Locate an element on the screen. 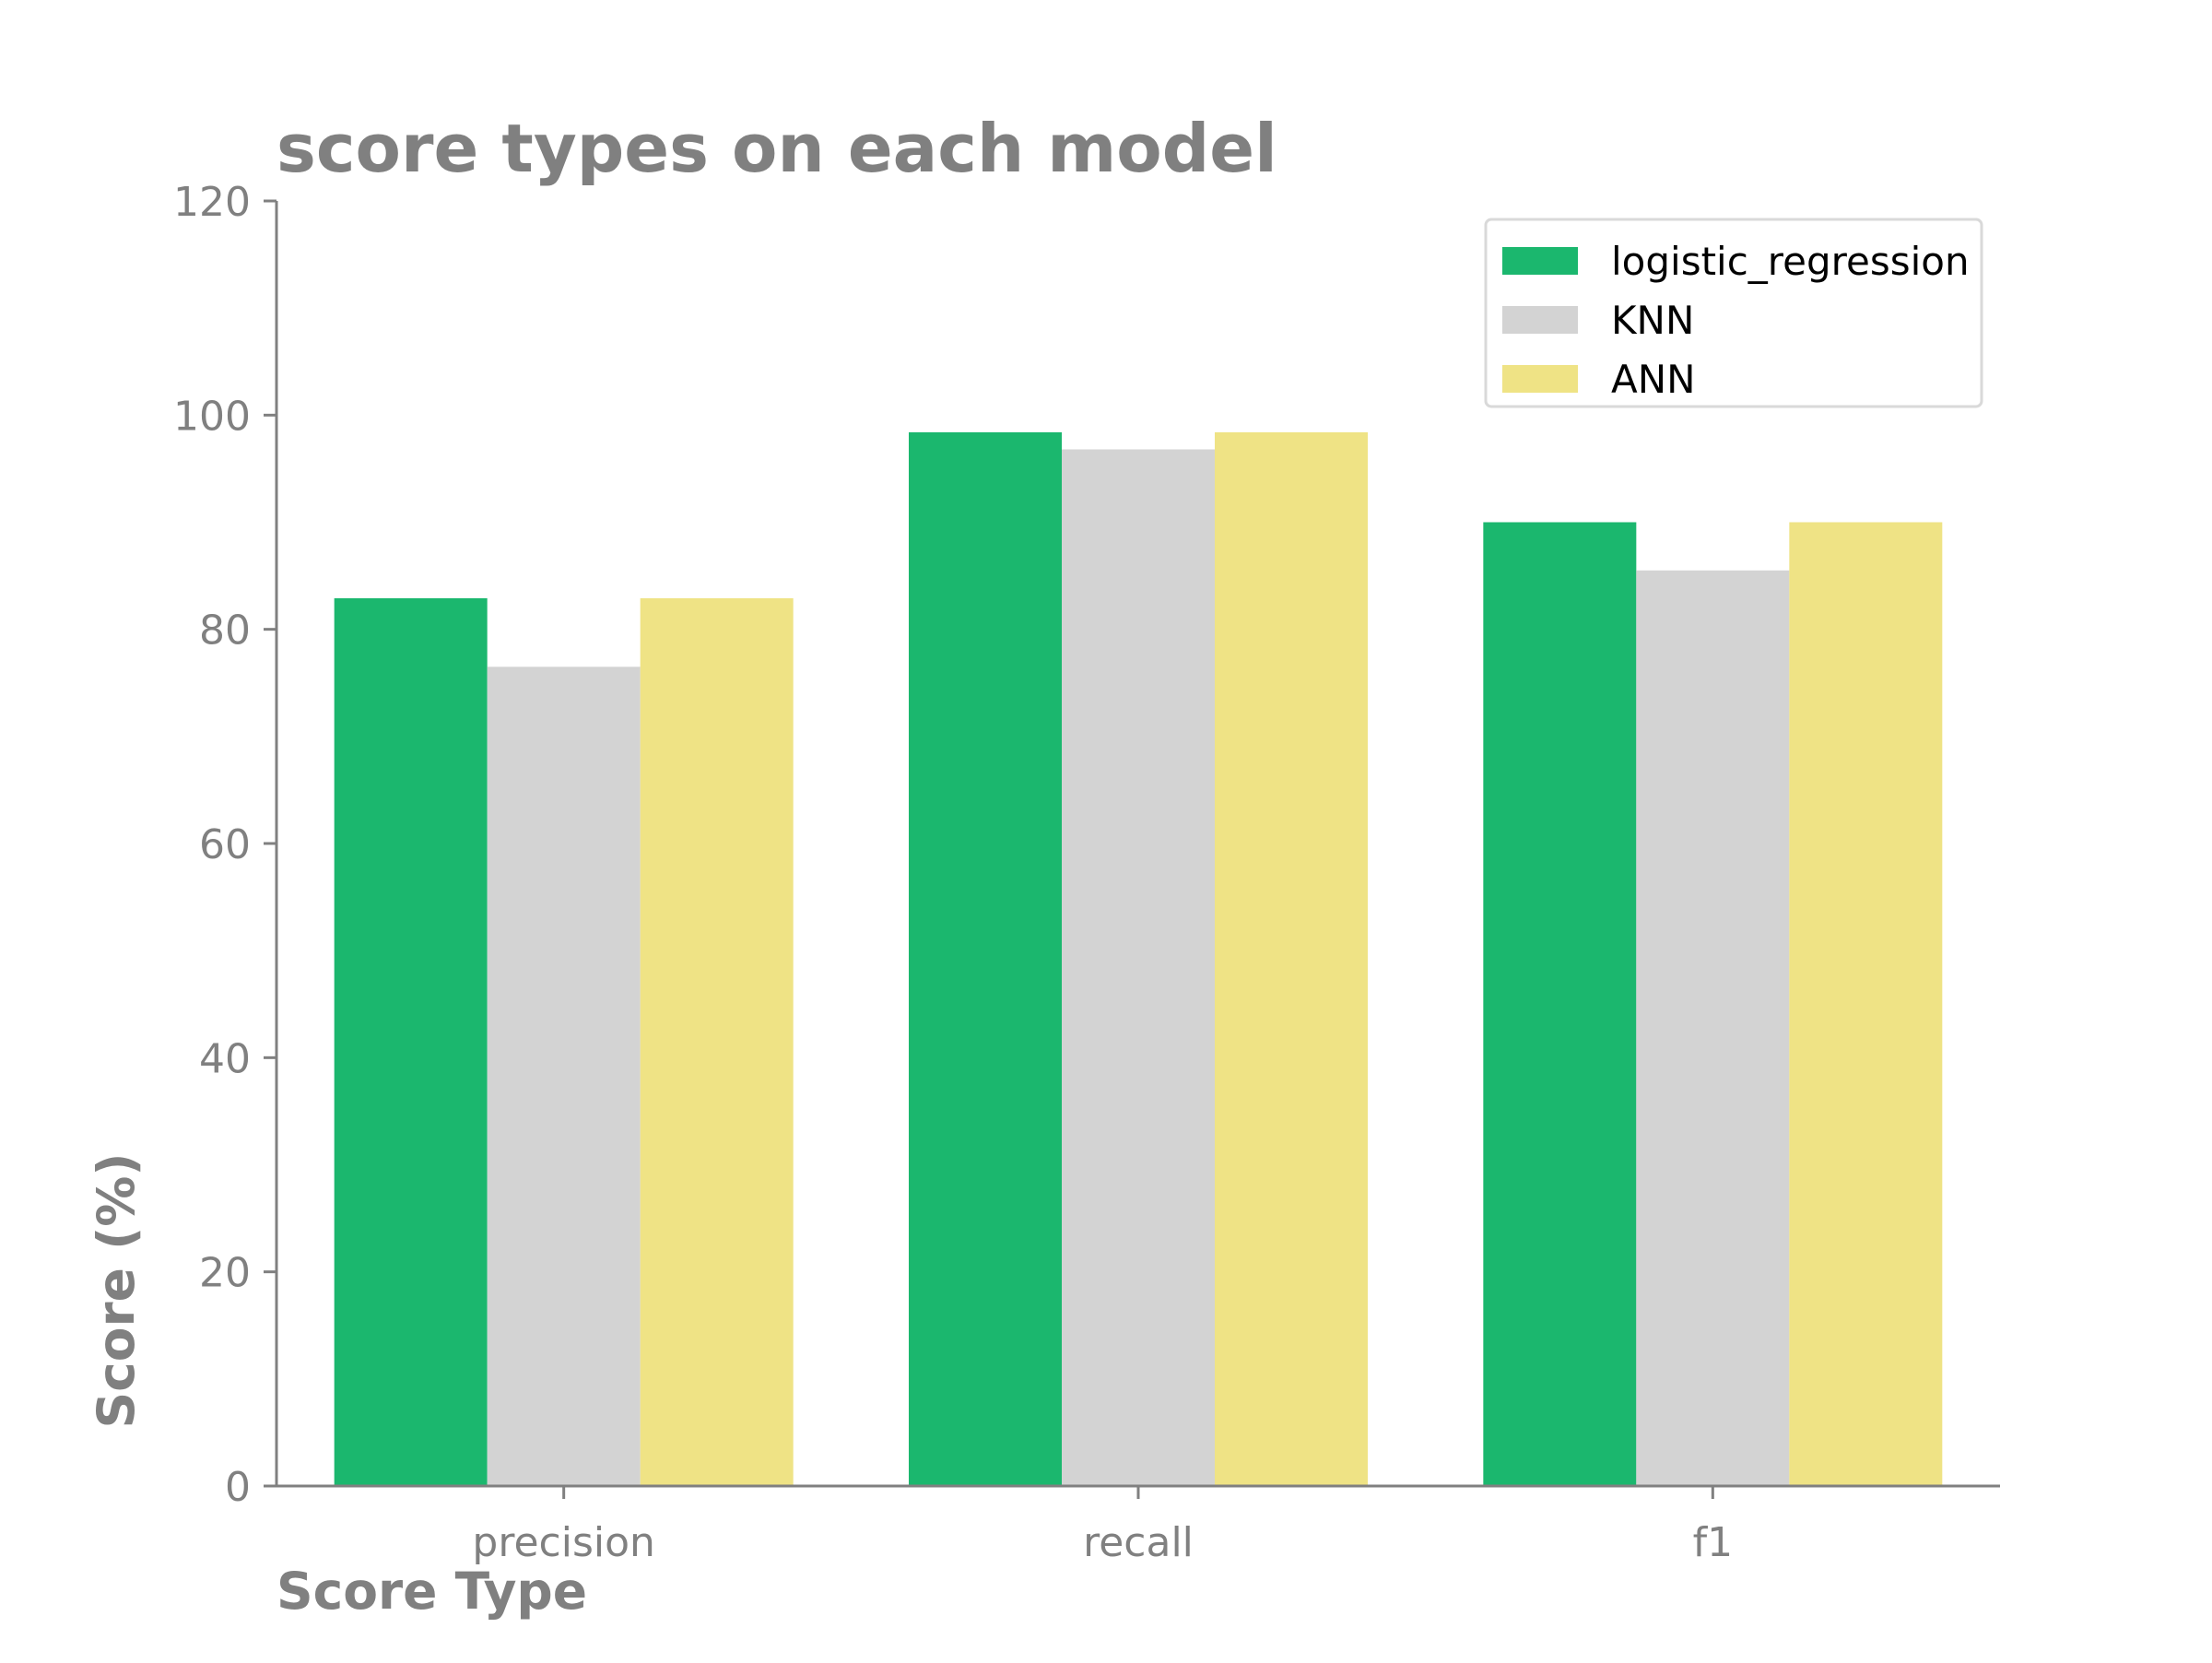  legend-label: logistic_regression is located at coordinates (1790, 261).